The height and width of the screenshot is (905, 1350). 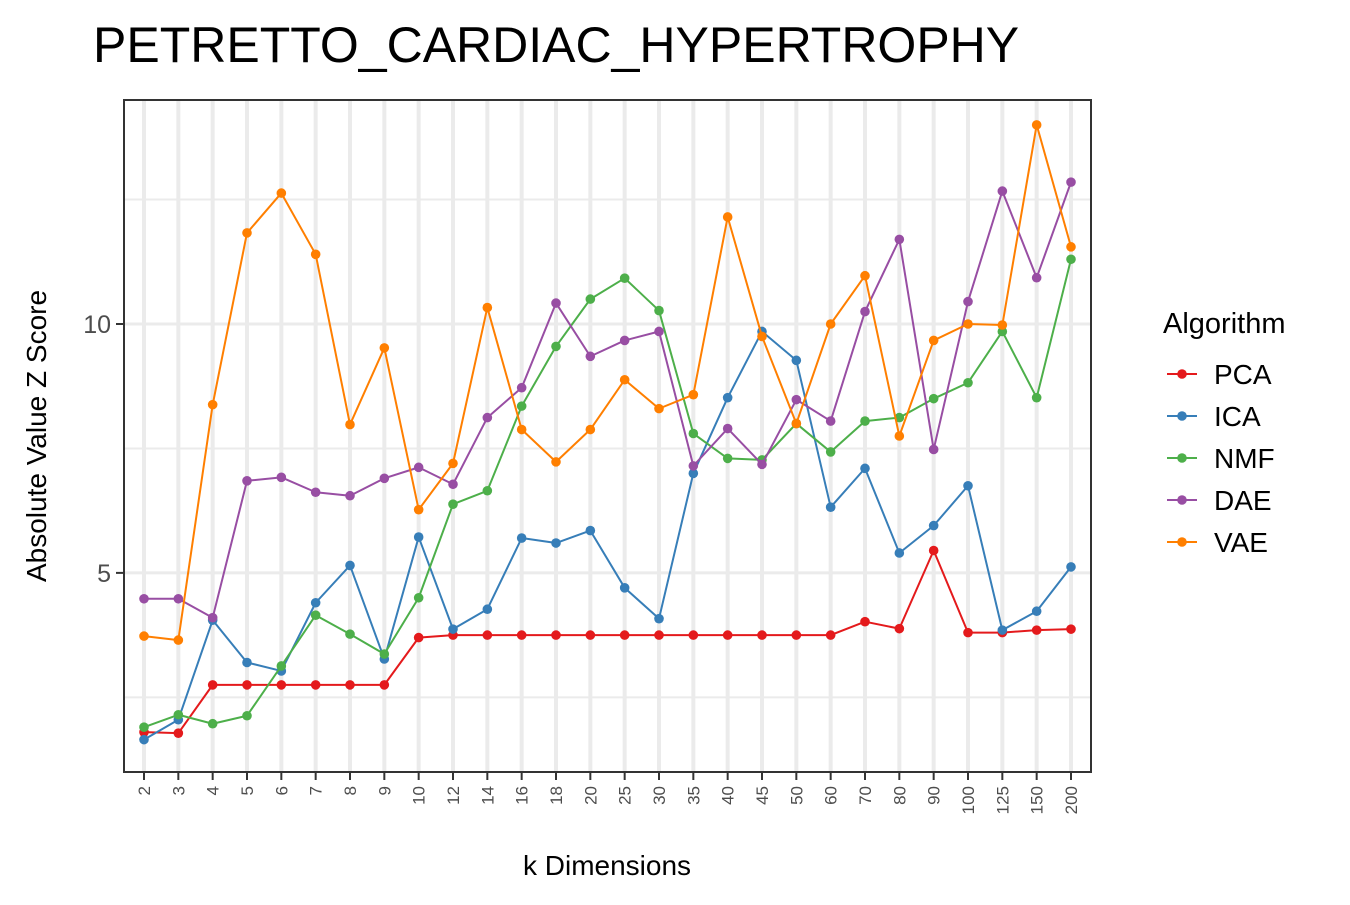 I want to click on legend-items: PCA ICA NMF DAE VAE, so click(x=1221, y=458).